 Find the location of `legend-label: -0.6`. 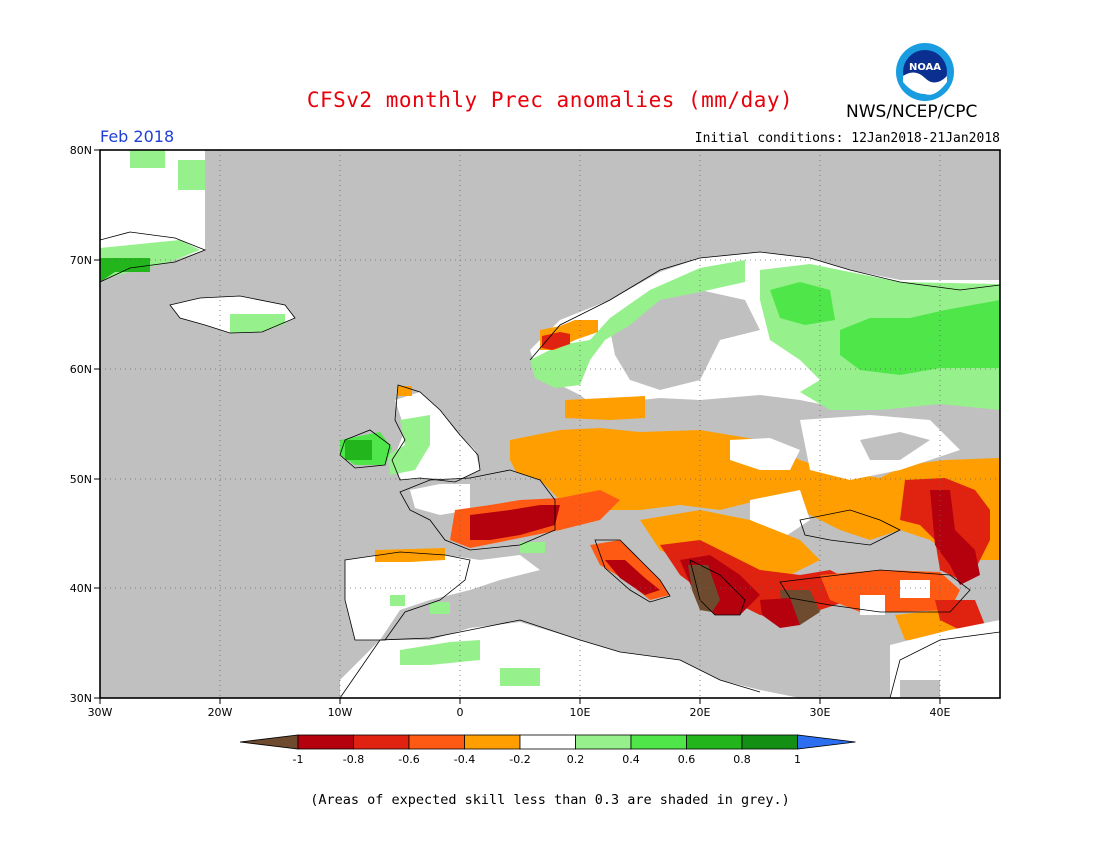

legend-label: -0.6 is located at coordinates (408, 759).